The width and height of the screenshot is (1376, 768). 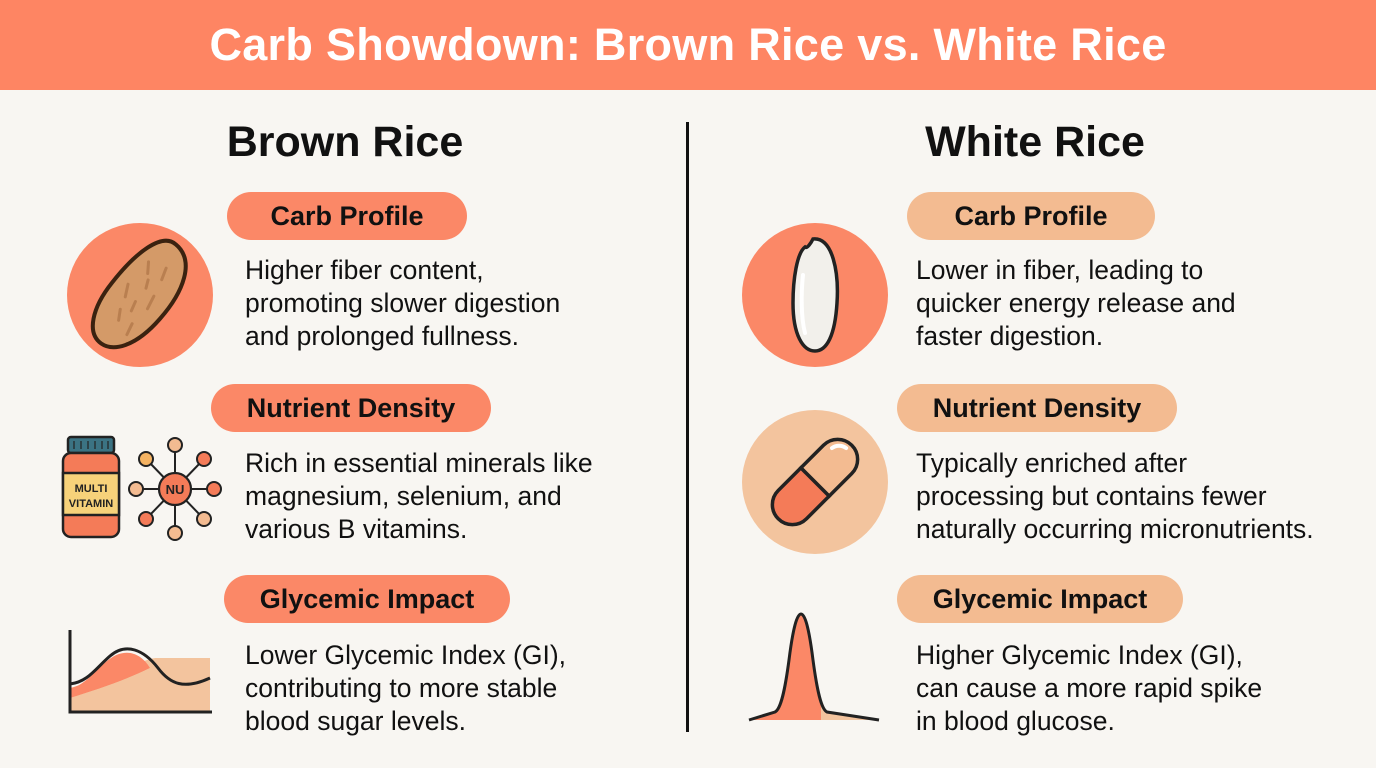 I want to click on brown-carb-profile-label: Carb Profile, so click(x=347, y=216).